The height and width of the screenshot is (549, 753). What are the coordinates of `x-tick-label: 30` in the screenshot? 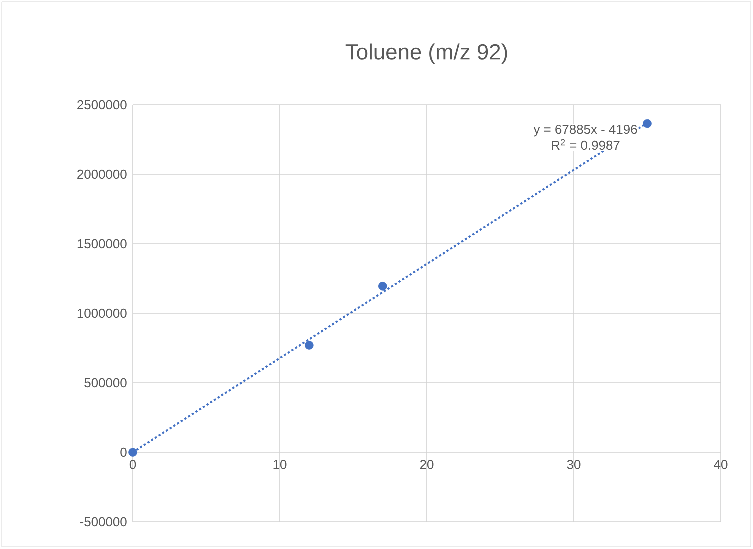 It's located at (574, 465).